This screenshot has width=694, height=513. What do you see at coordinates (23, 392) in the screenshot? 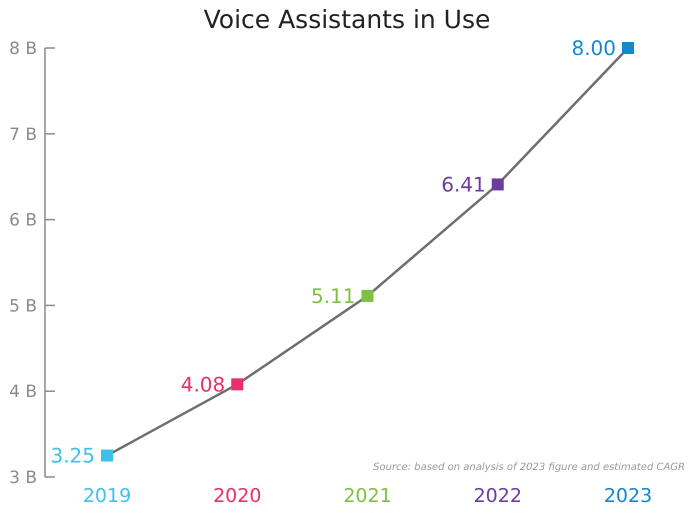
I see `y-tick-label: 4 B` at bounding box center [23, 392].